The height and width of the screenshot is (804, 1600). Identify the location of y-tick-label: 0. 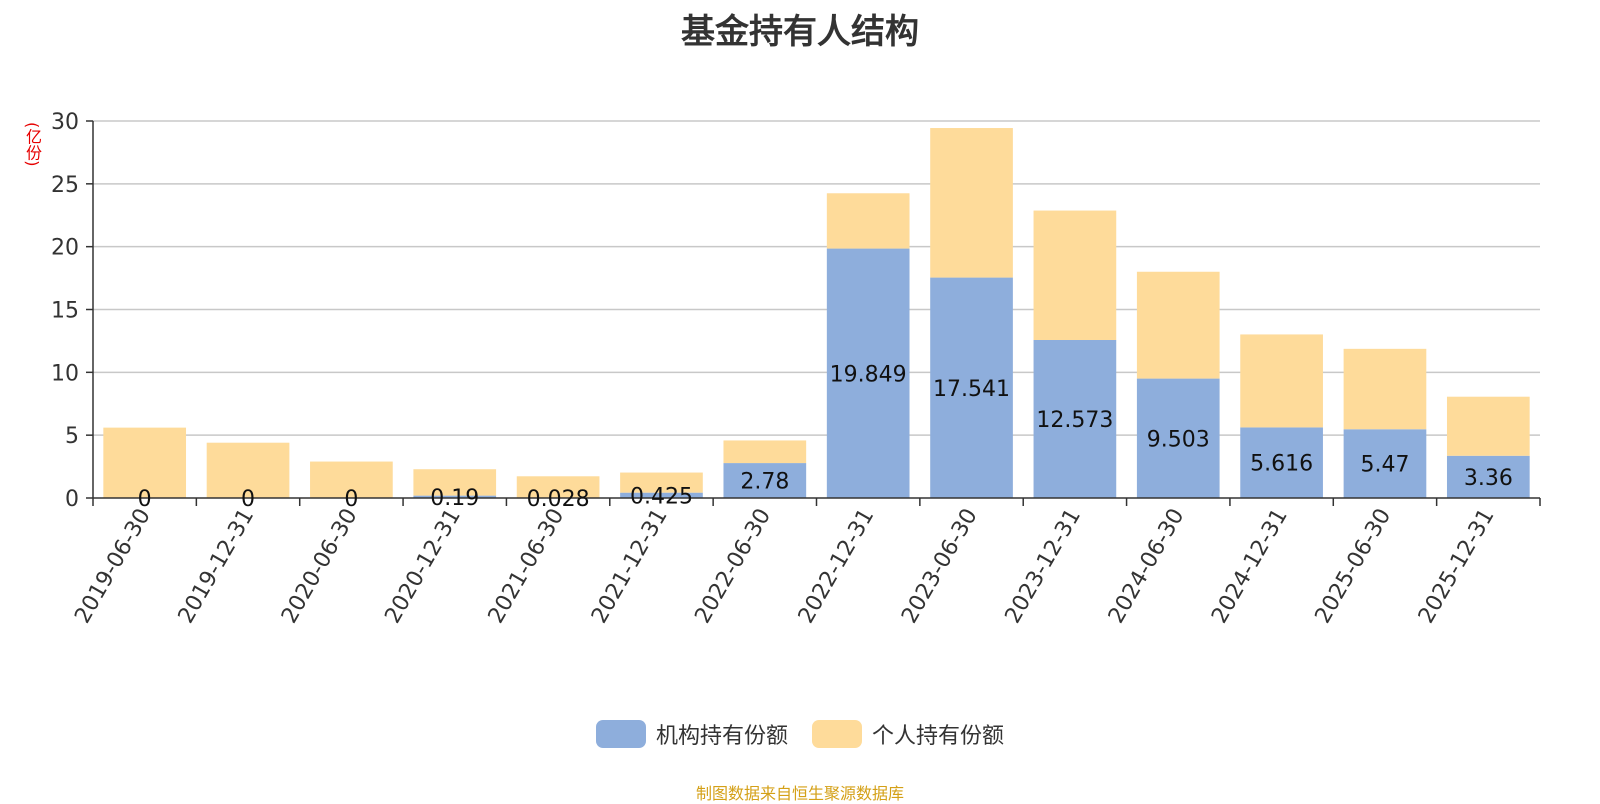
(72, 499).